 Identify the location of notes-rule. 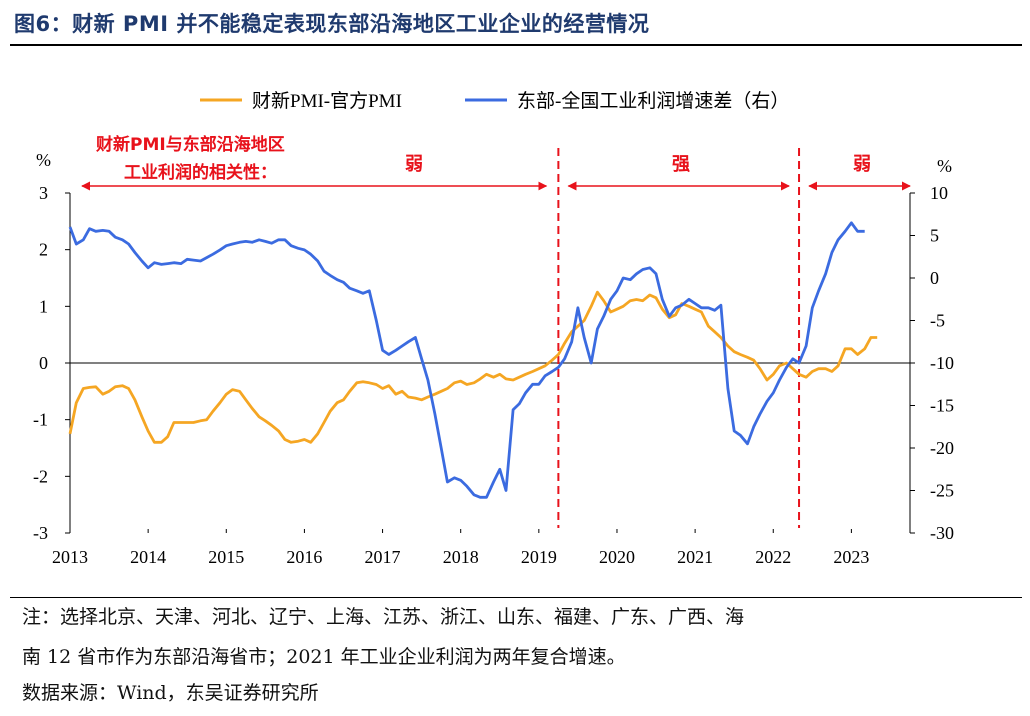
(516, 597).